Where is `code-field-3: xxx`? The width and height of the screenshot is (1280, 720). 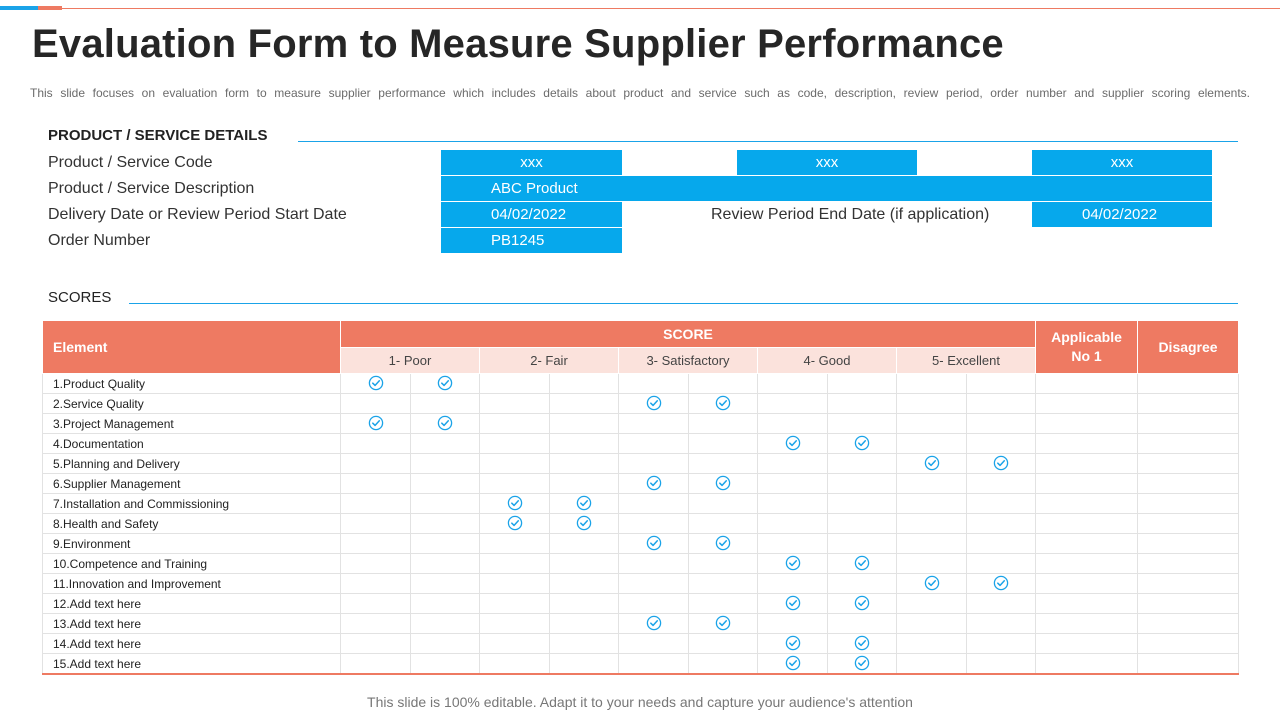 code-field-3: xxx is located at coordinates (1122, 162).